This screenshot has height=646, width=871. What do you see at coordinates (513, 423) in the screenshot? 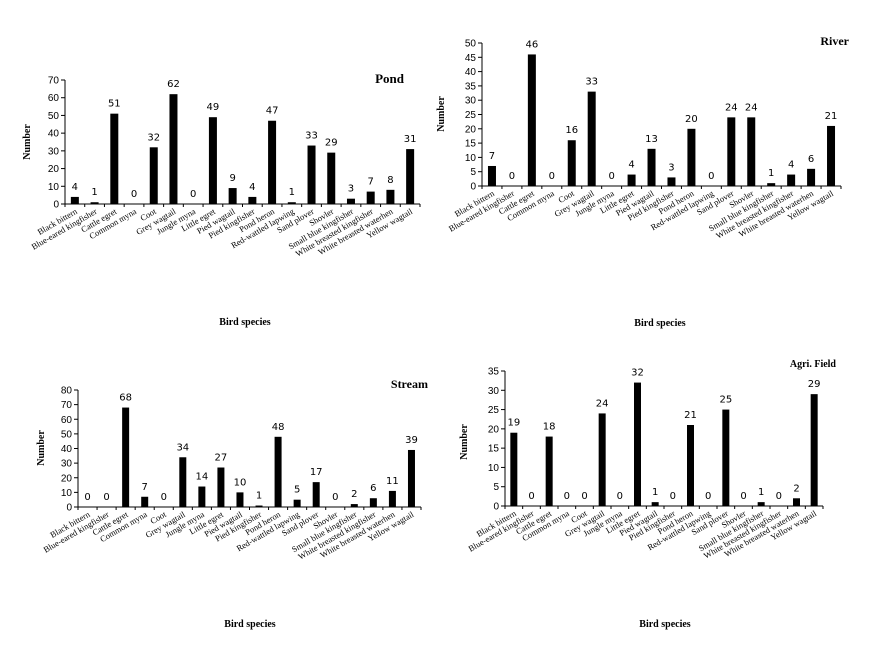
I see `data-label: 19` at bounding box center [513, 423].